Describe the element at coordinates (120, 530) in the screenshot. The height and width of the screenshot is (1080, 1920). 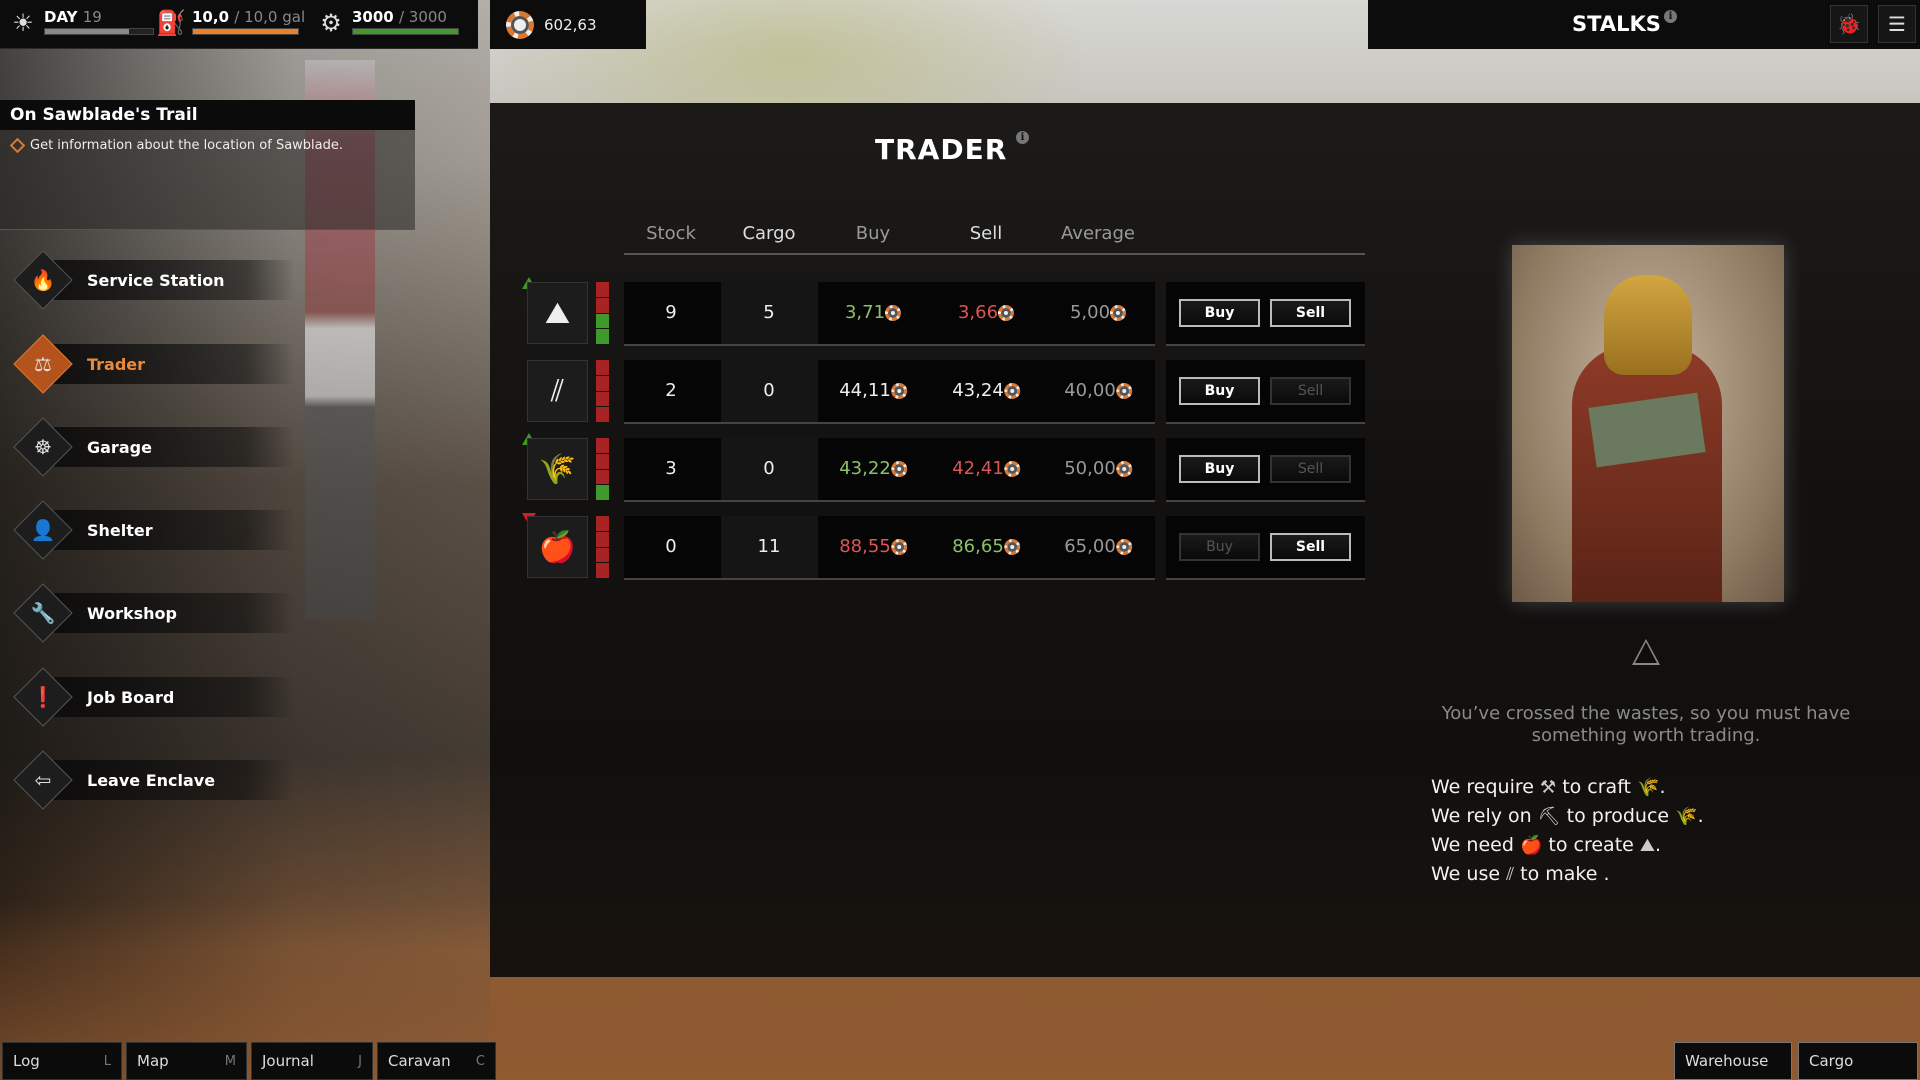
I see `menu-item-label: Shelter` at that location.